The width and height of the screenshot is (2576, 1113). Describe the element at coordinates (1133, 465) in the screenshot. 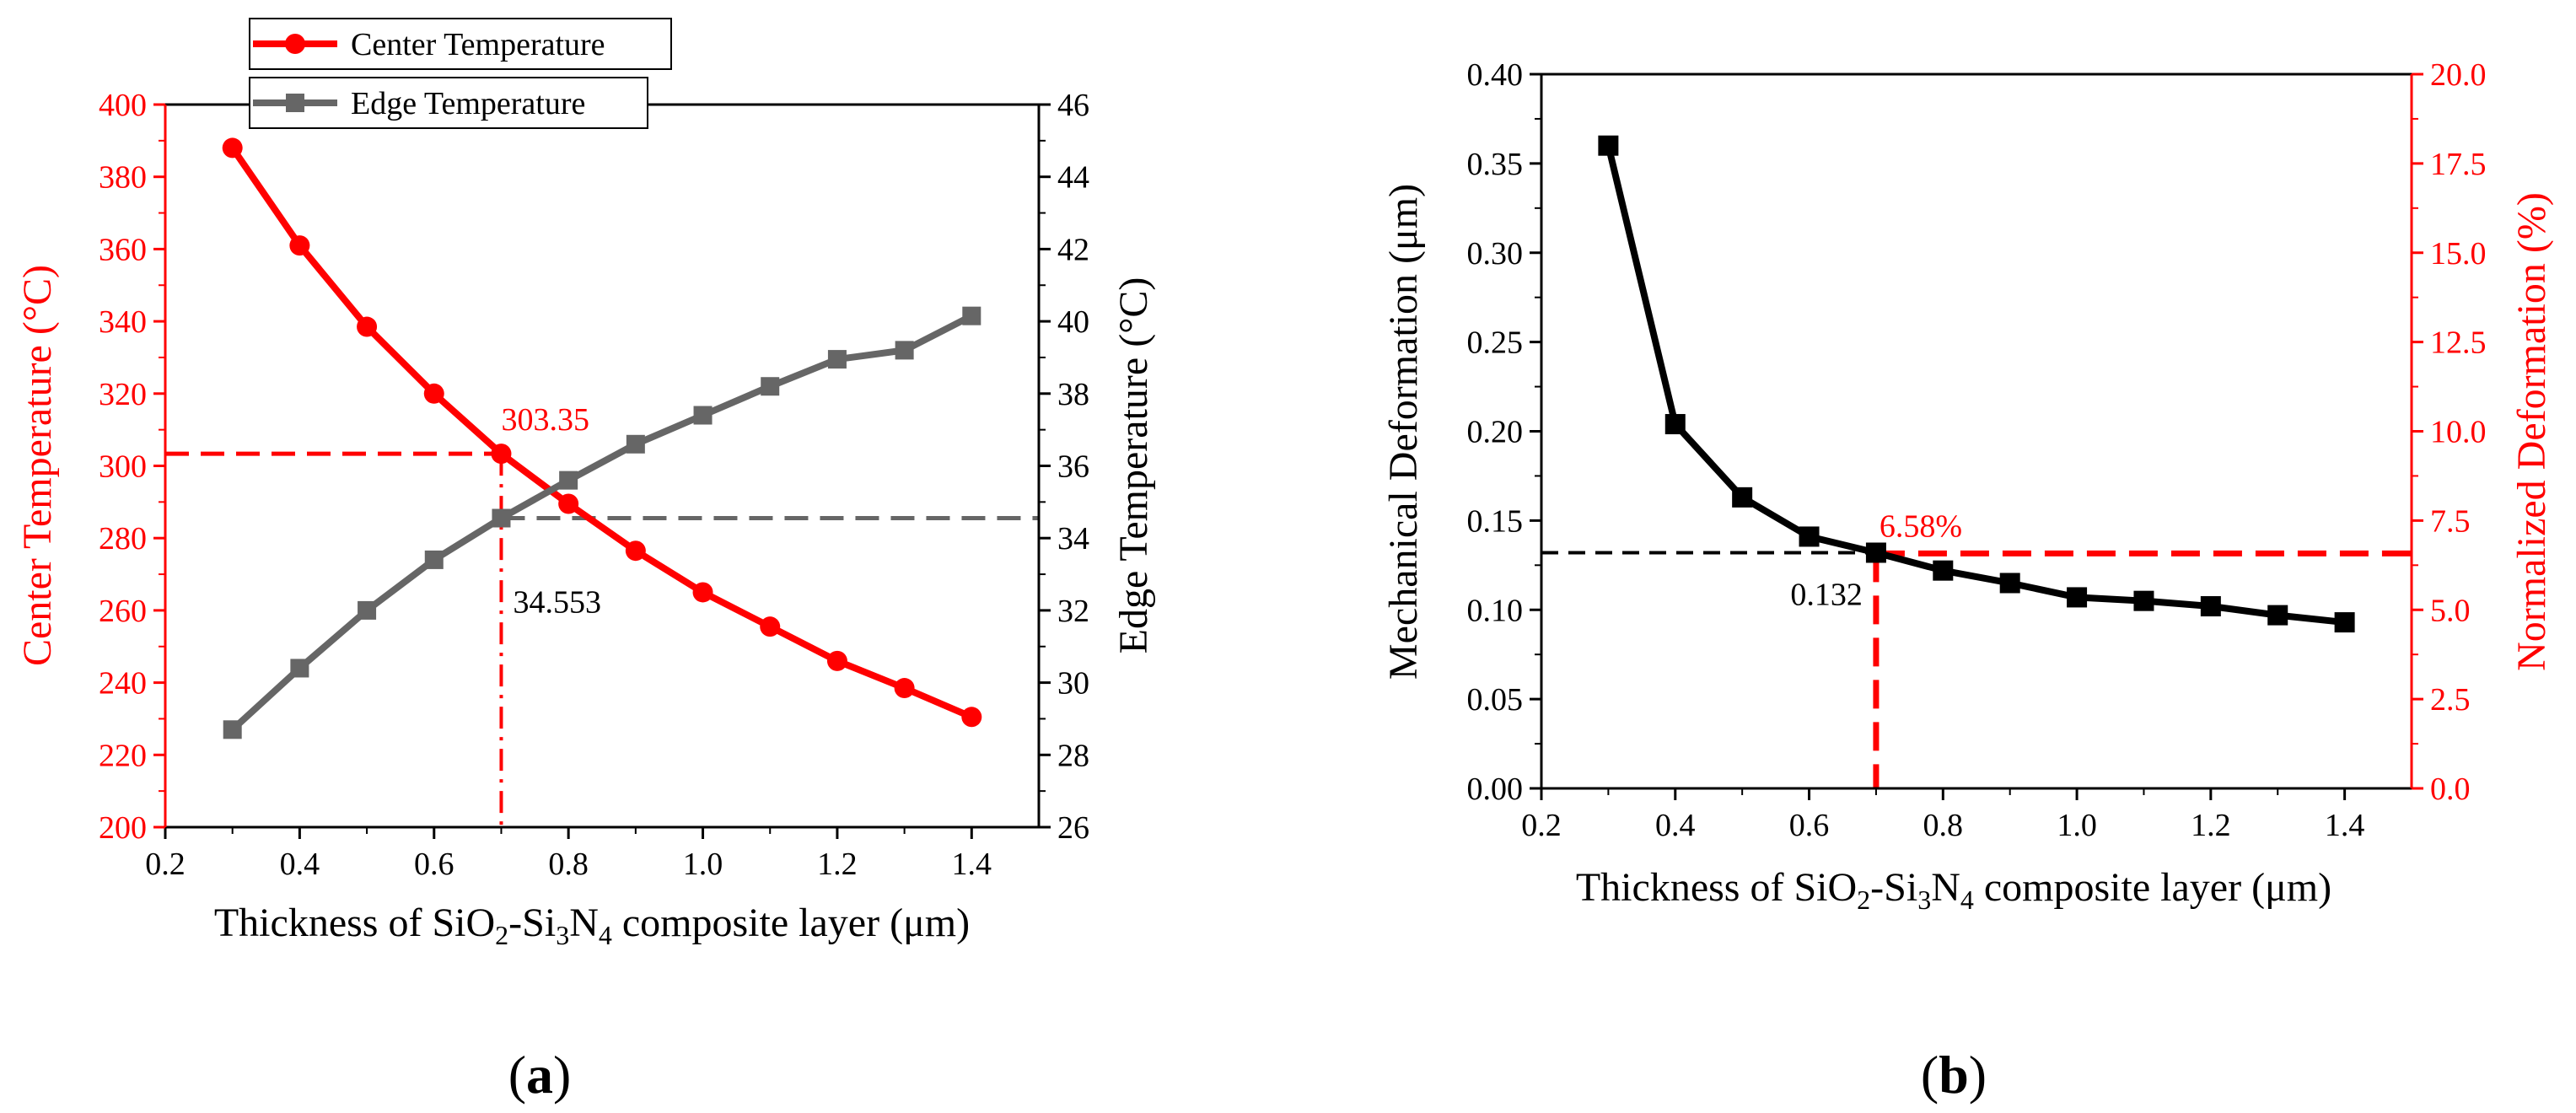

I see `panel-a-right-axis-label: Edge Temperature (°C)` at that location.